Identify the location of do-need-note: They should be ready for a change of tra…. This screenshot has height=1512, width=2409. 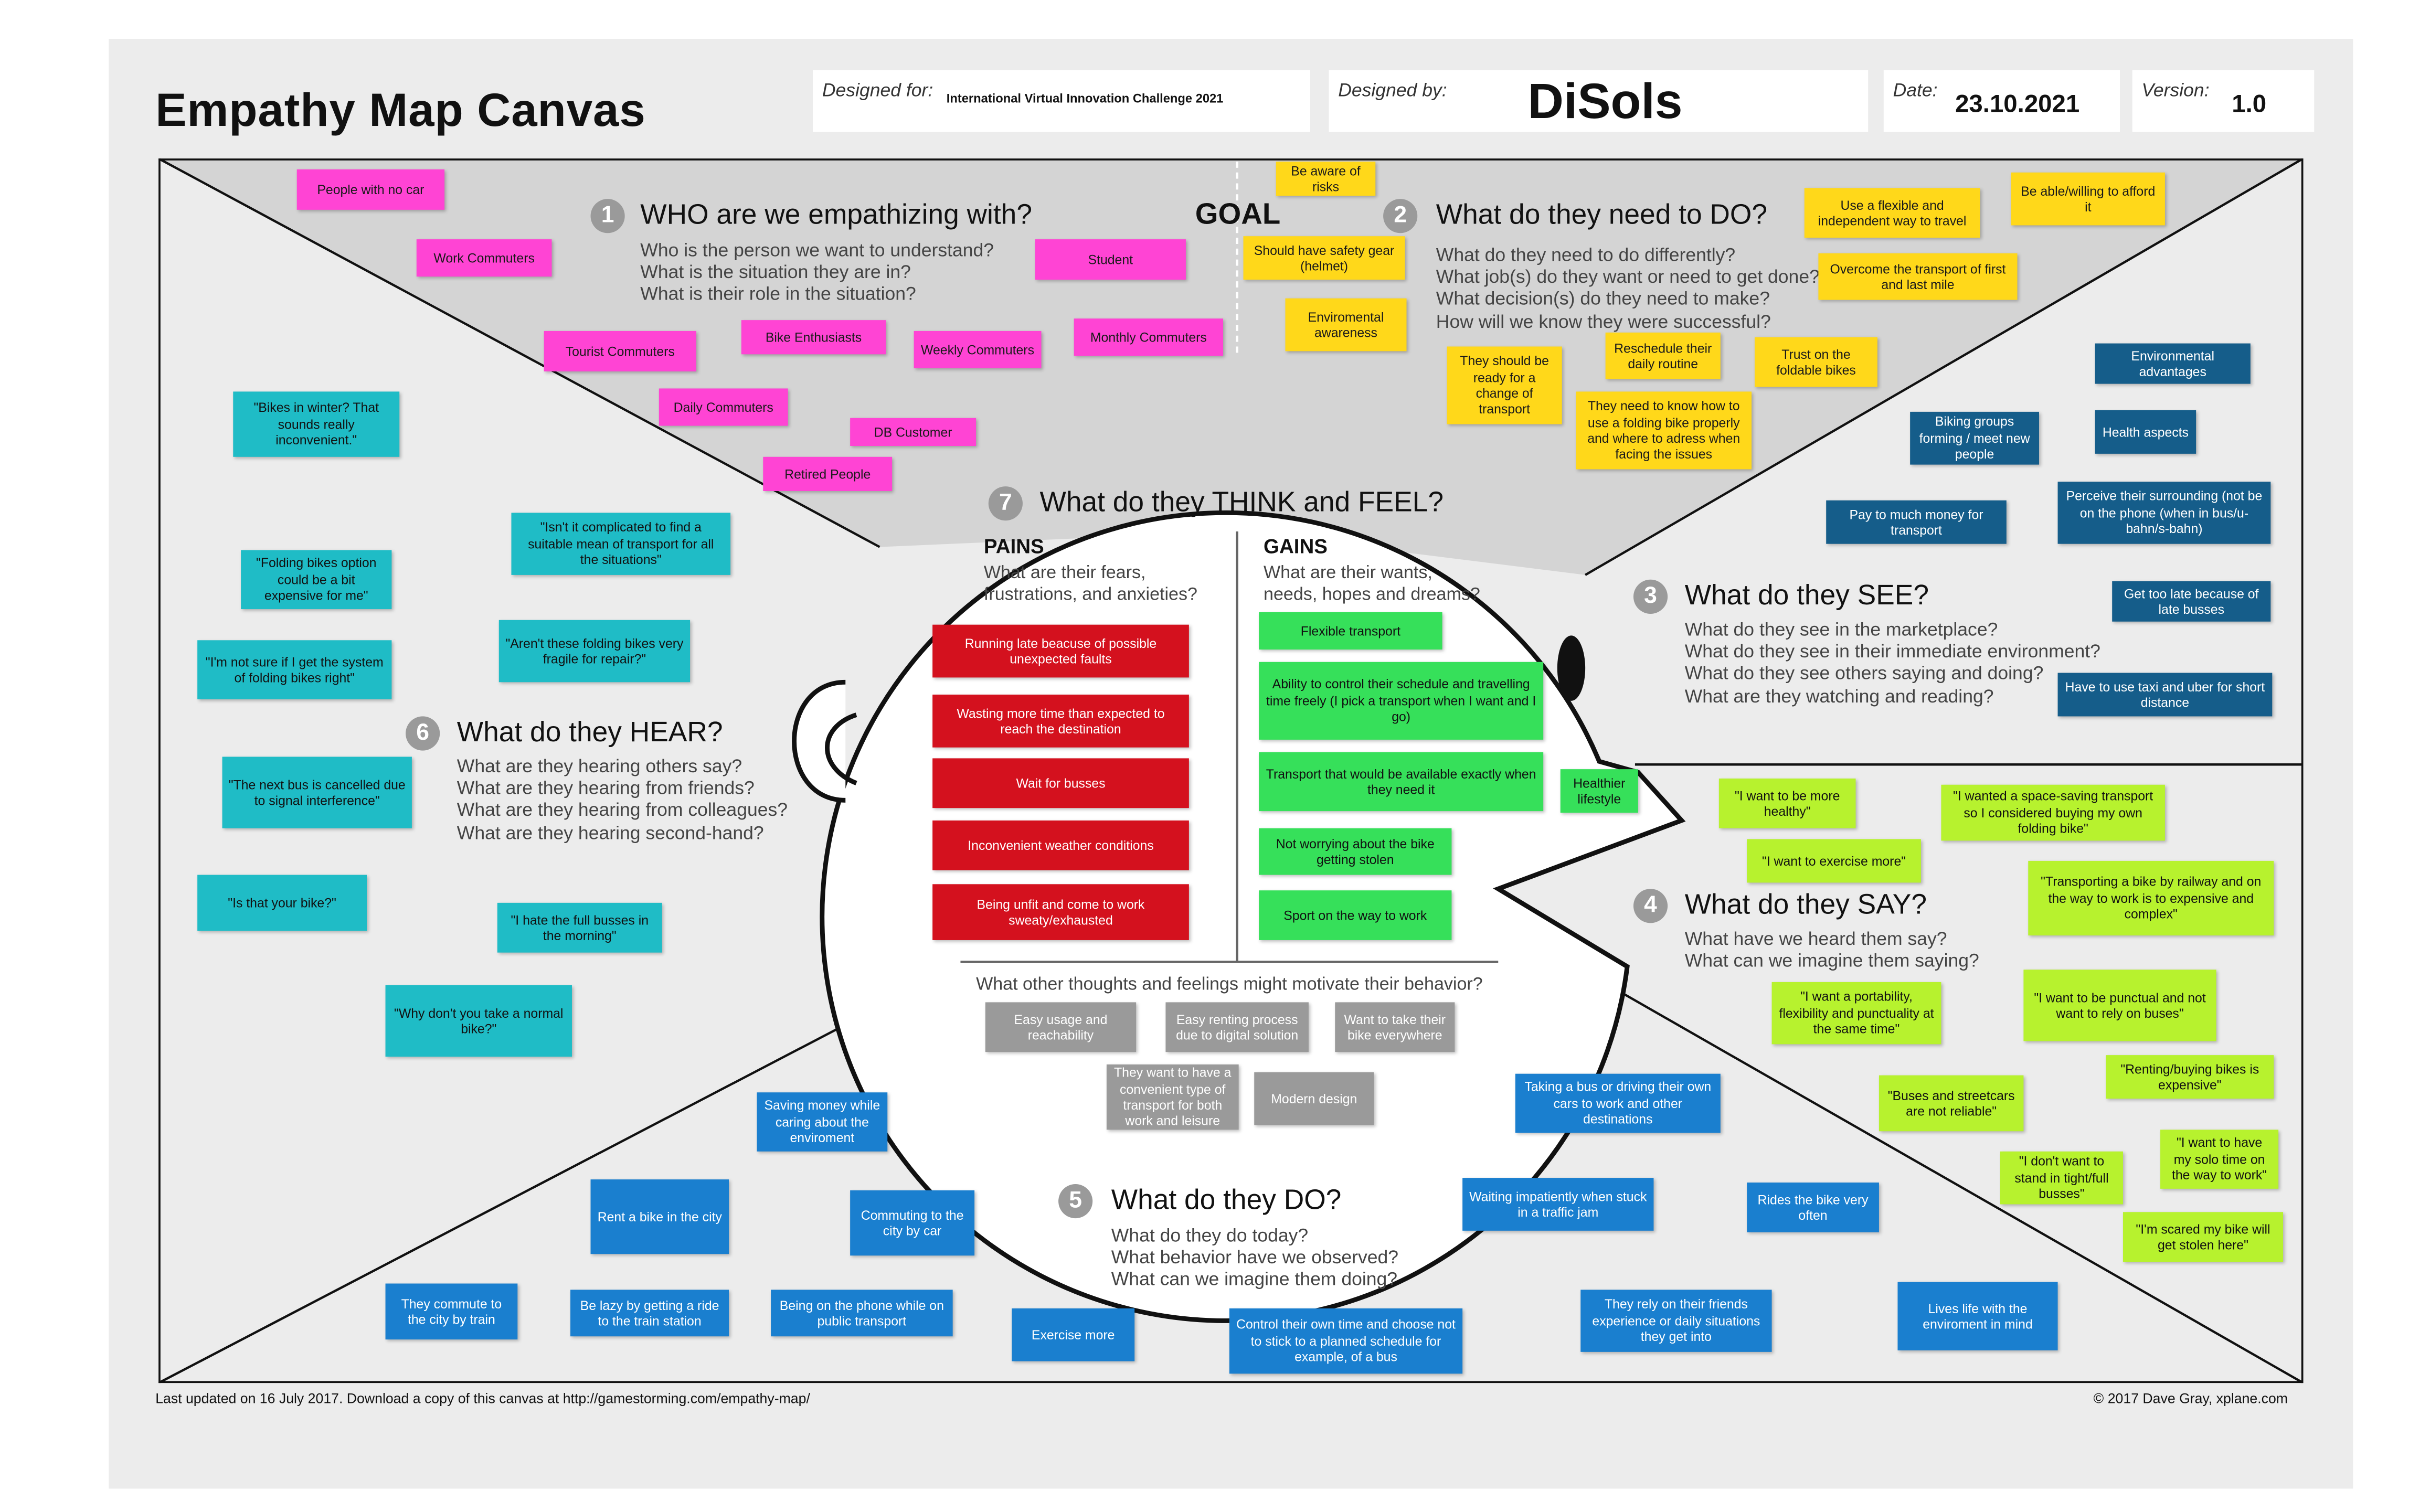
(1504, 385).